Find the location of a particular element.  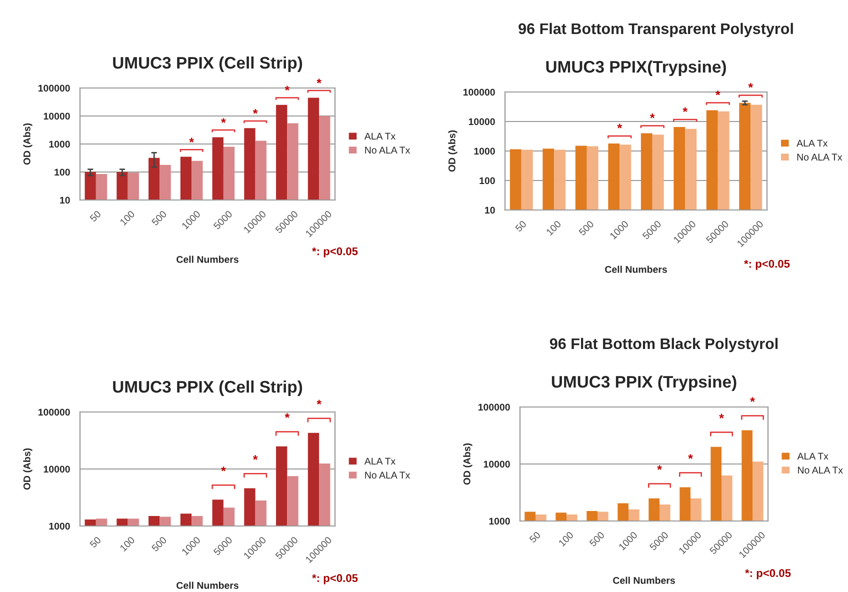

chart-subtitle: 96 Flat Bottom Transparent Polystyrol is located at coordinates (655, 30).